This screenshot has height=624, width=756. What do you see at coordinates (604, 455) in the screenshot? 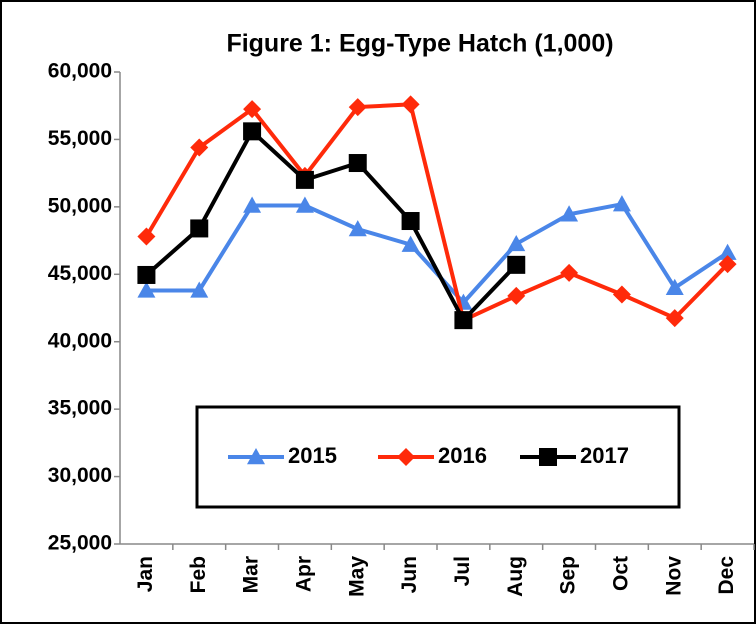
I see `legend-label: 2017` at bounding box center [604, 455].